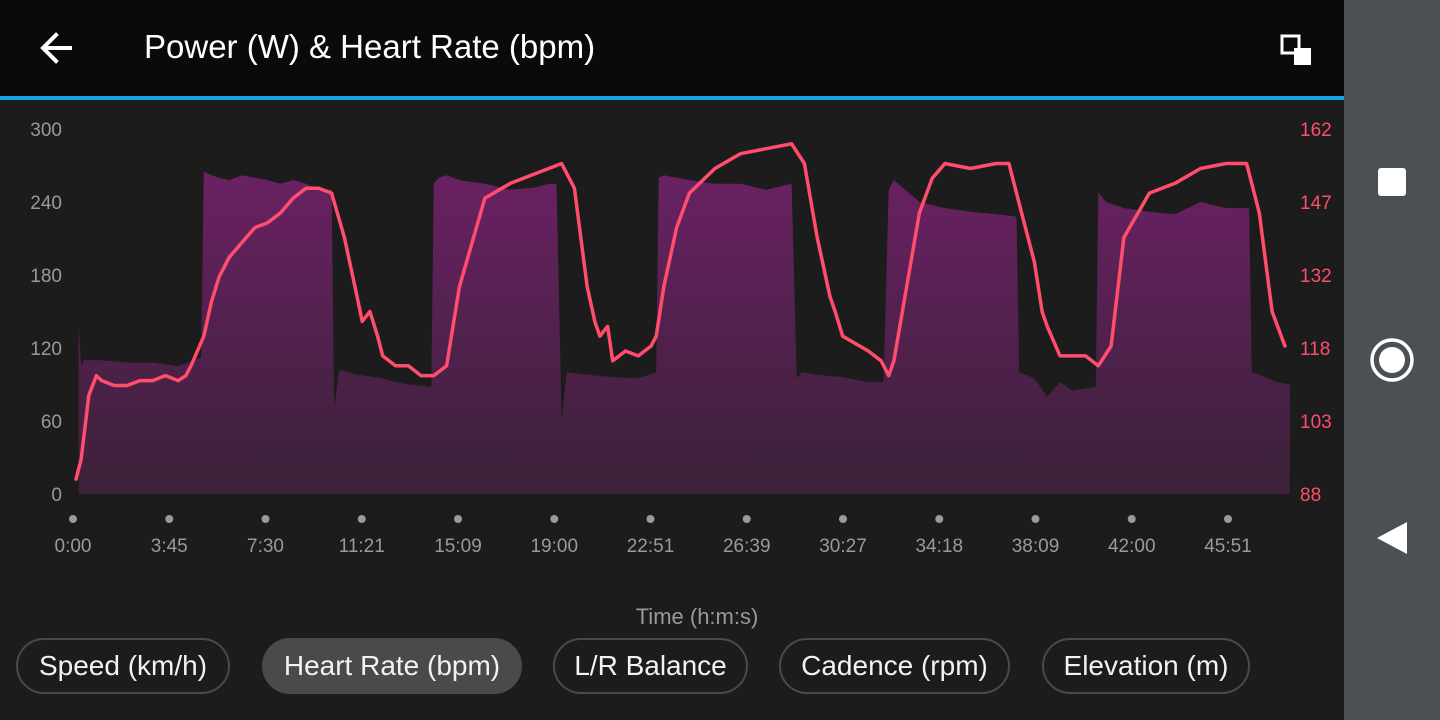 The width and height of the screenshot is (1440, 720). I want to click on x-axis-tick-label: 7:30, so click(265, 546).